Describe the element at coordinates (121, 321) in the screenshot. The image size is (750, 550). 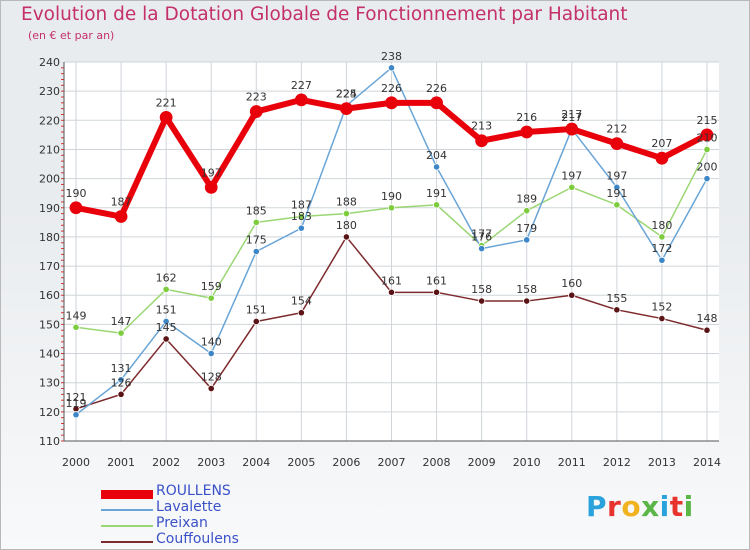
I see `data-label-preixan: 147` at that location.